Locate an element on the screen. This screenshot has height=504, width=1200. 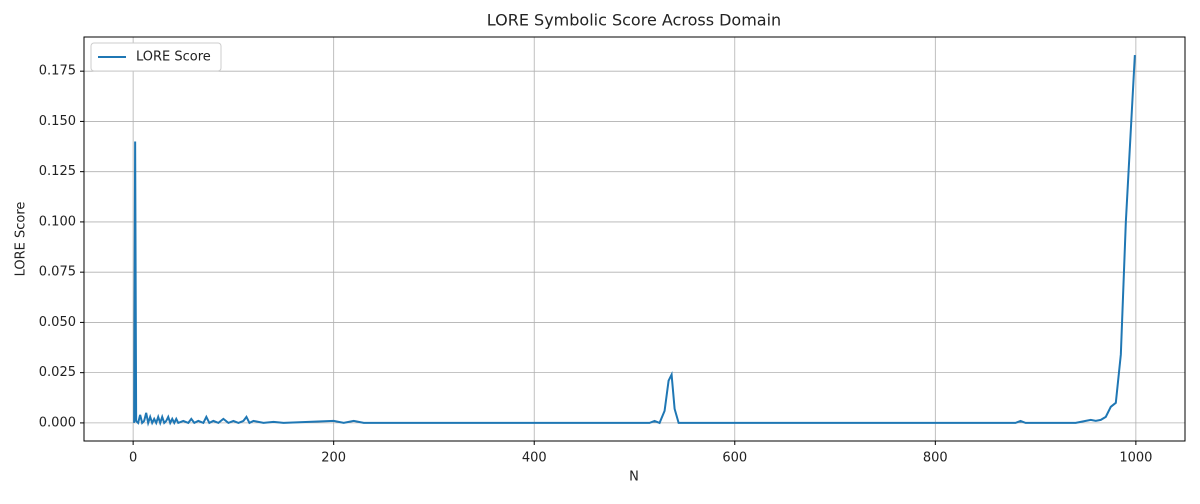
x-tick-label: 800 is located at coordinates (935, 458).